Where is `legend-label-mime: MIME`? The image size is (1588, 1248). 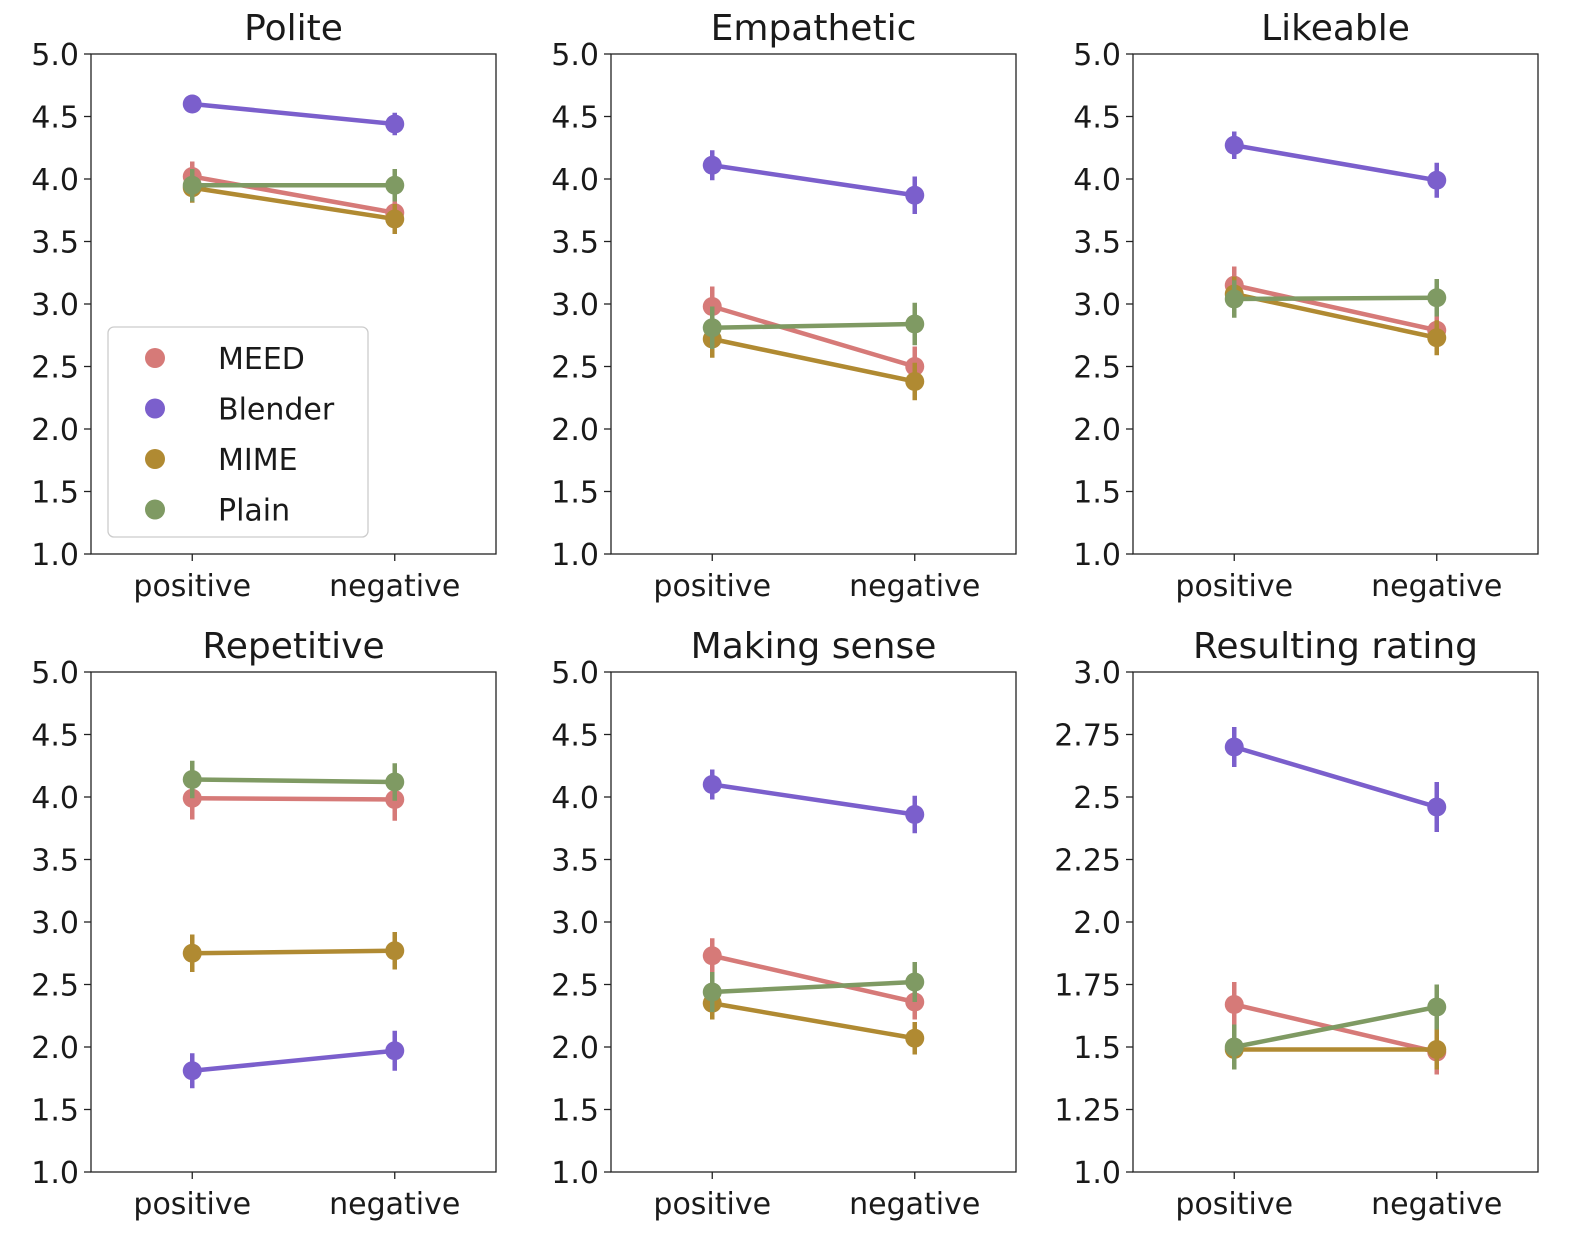 legend-label-mime: MIME is located at coordinates (258, 460).